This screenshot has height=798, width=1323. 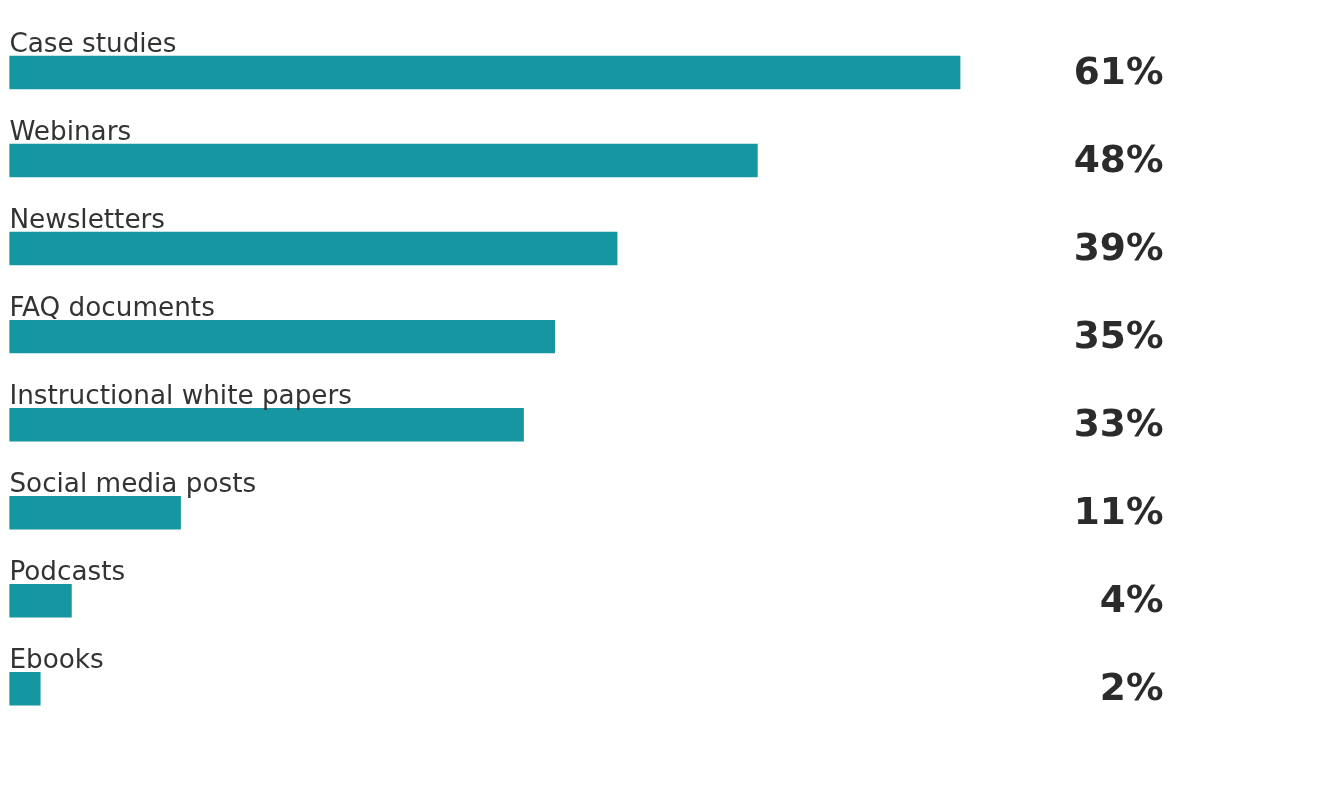 What do you see at coordinates (1118, 510) in the screenshot?
I see `data-label: 11%` at bounding box center [1118, 510].